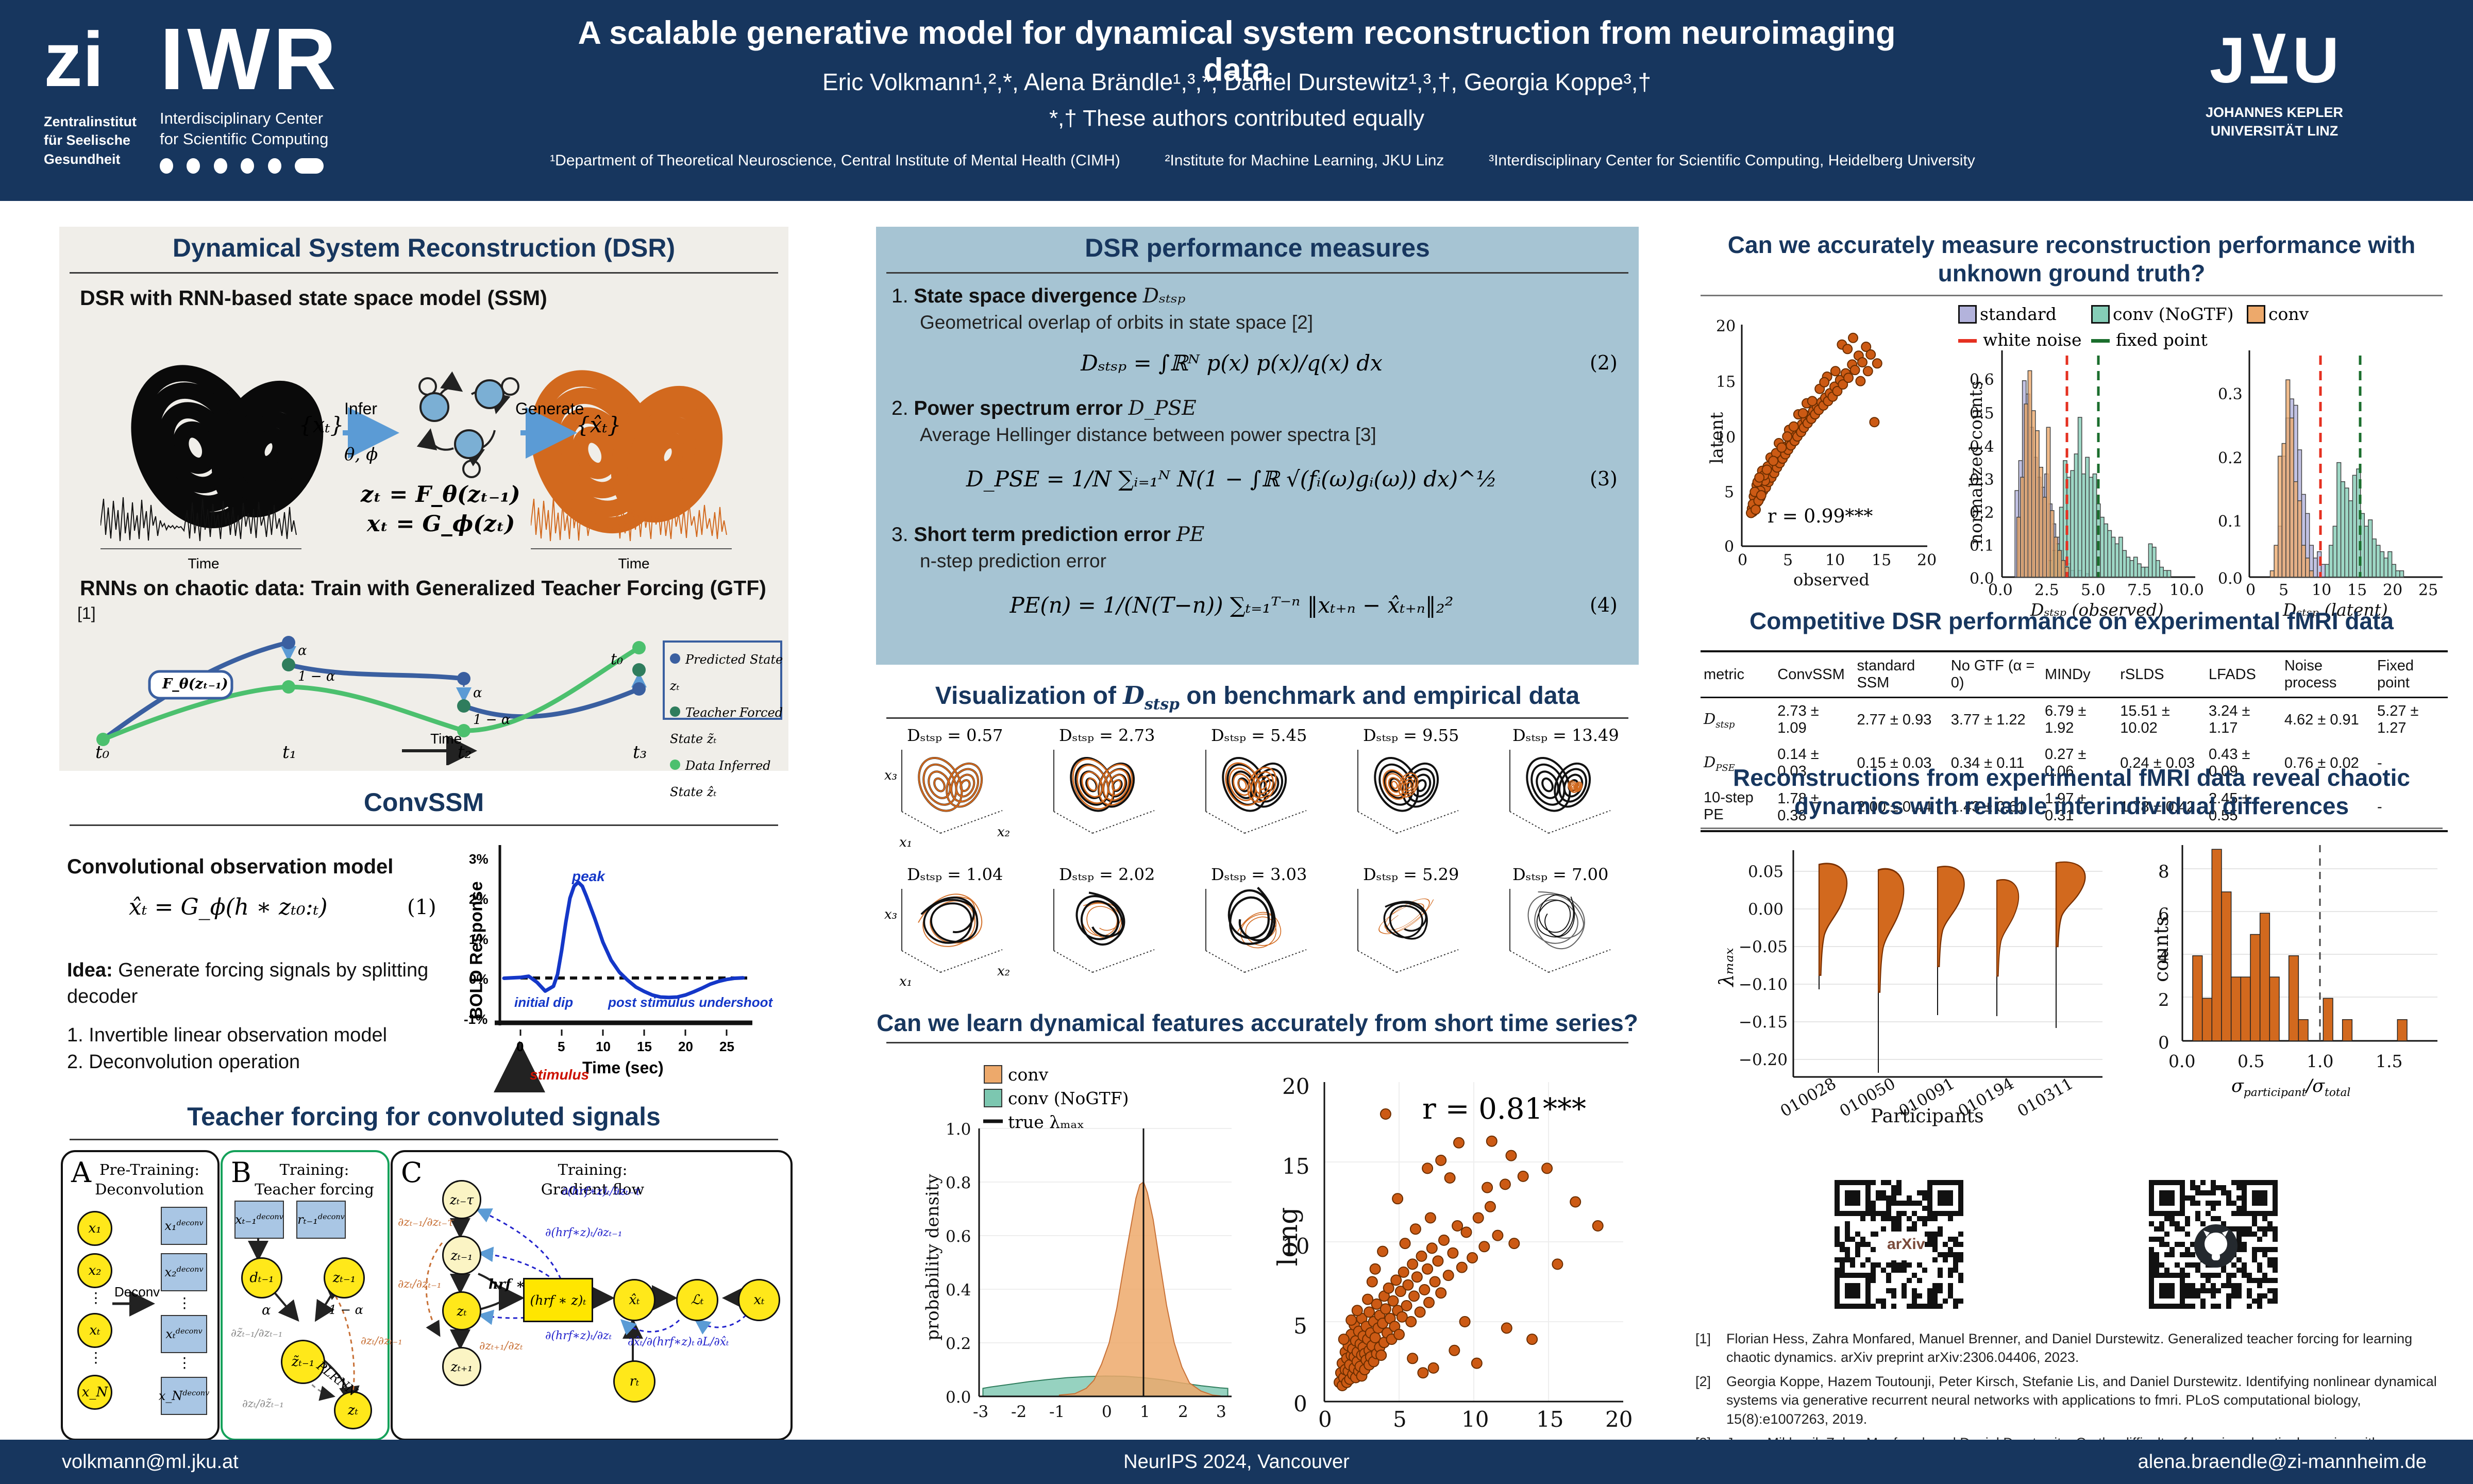 The width and height of the screenshot is (2473, 1484). Describe the element at coordinates (2163, 1043) in the screenshot. I see `sh-ytick-0: 0` at that location.